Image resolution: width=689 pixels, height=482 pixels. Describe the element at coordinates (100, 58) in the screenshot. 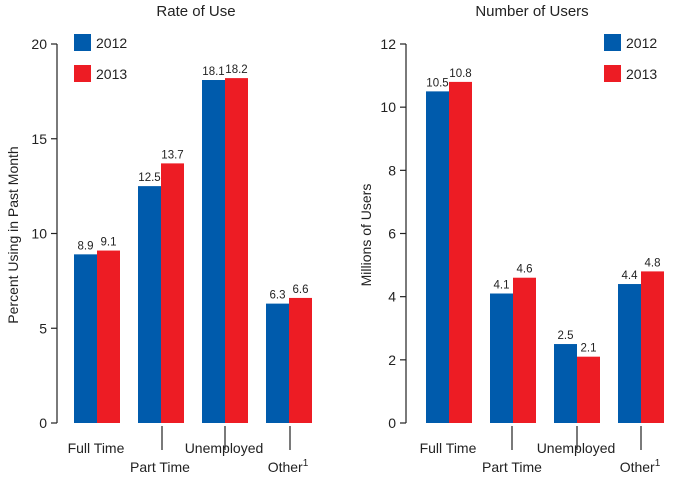

I see `chart1-legend: 2012 2013` at that location.